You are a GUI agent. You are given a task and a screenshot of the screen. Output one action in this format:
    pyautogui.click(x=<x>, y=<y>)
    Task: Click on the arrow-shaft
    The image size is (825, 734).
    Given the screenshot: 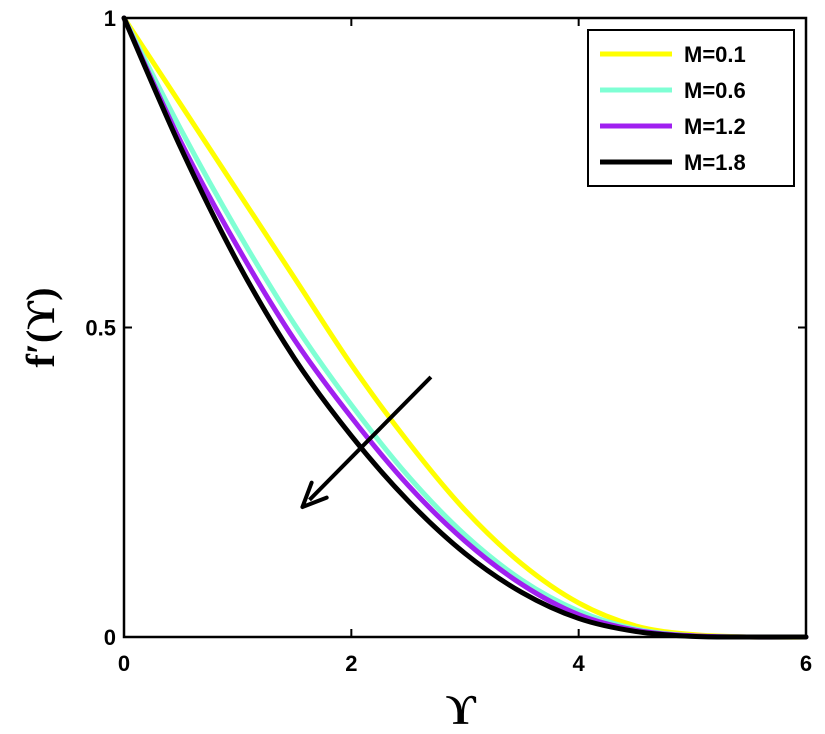 What is the action you would take?
    pyautogui.click(x=370, y=438)
    